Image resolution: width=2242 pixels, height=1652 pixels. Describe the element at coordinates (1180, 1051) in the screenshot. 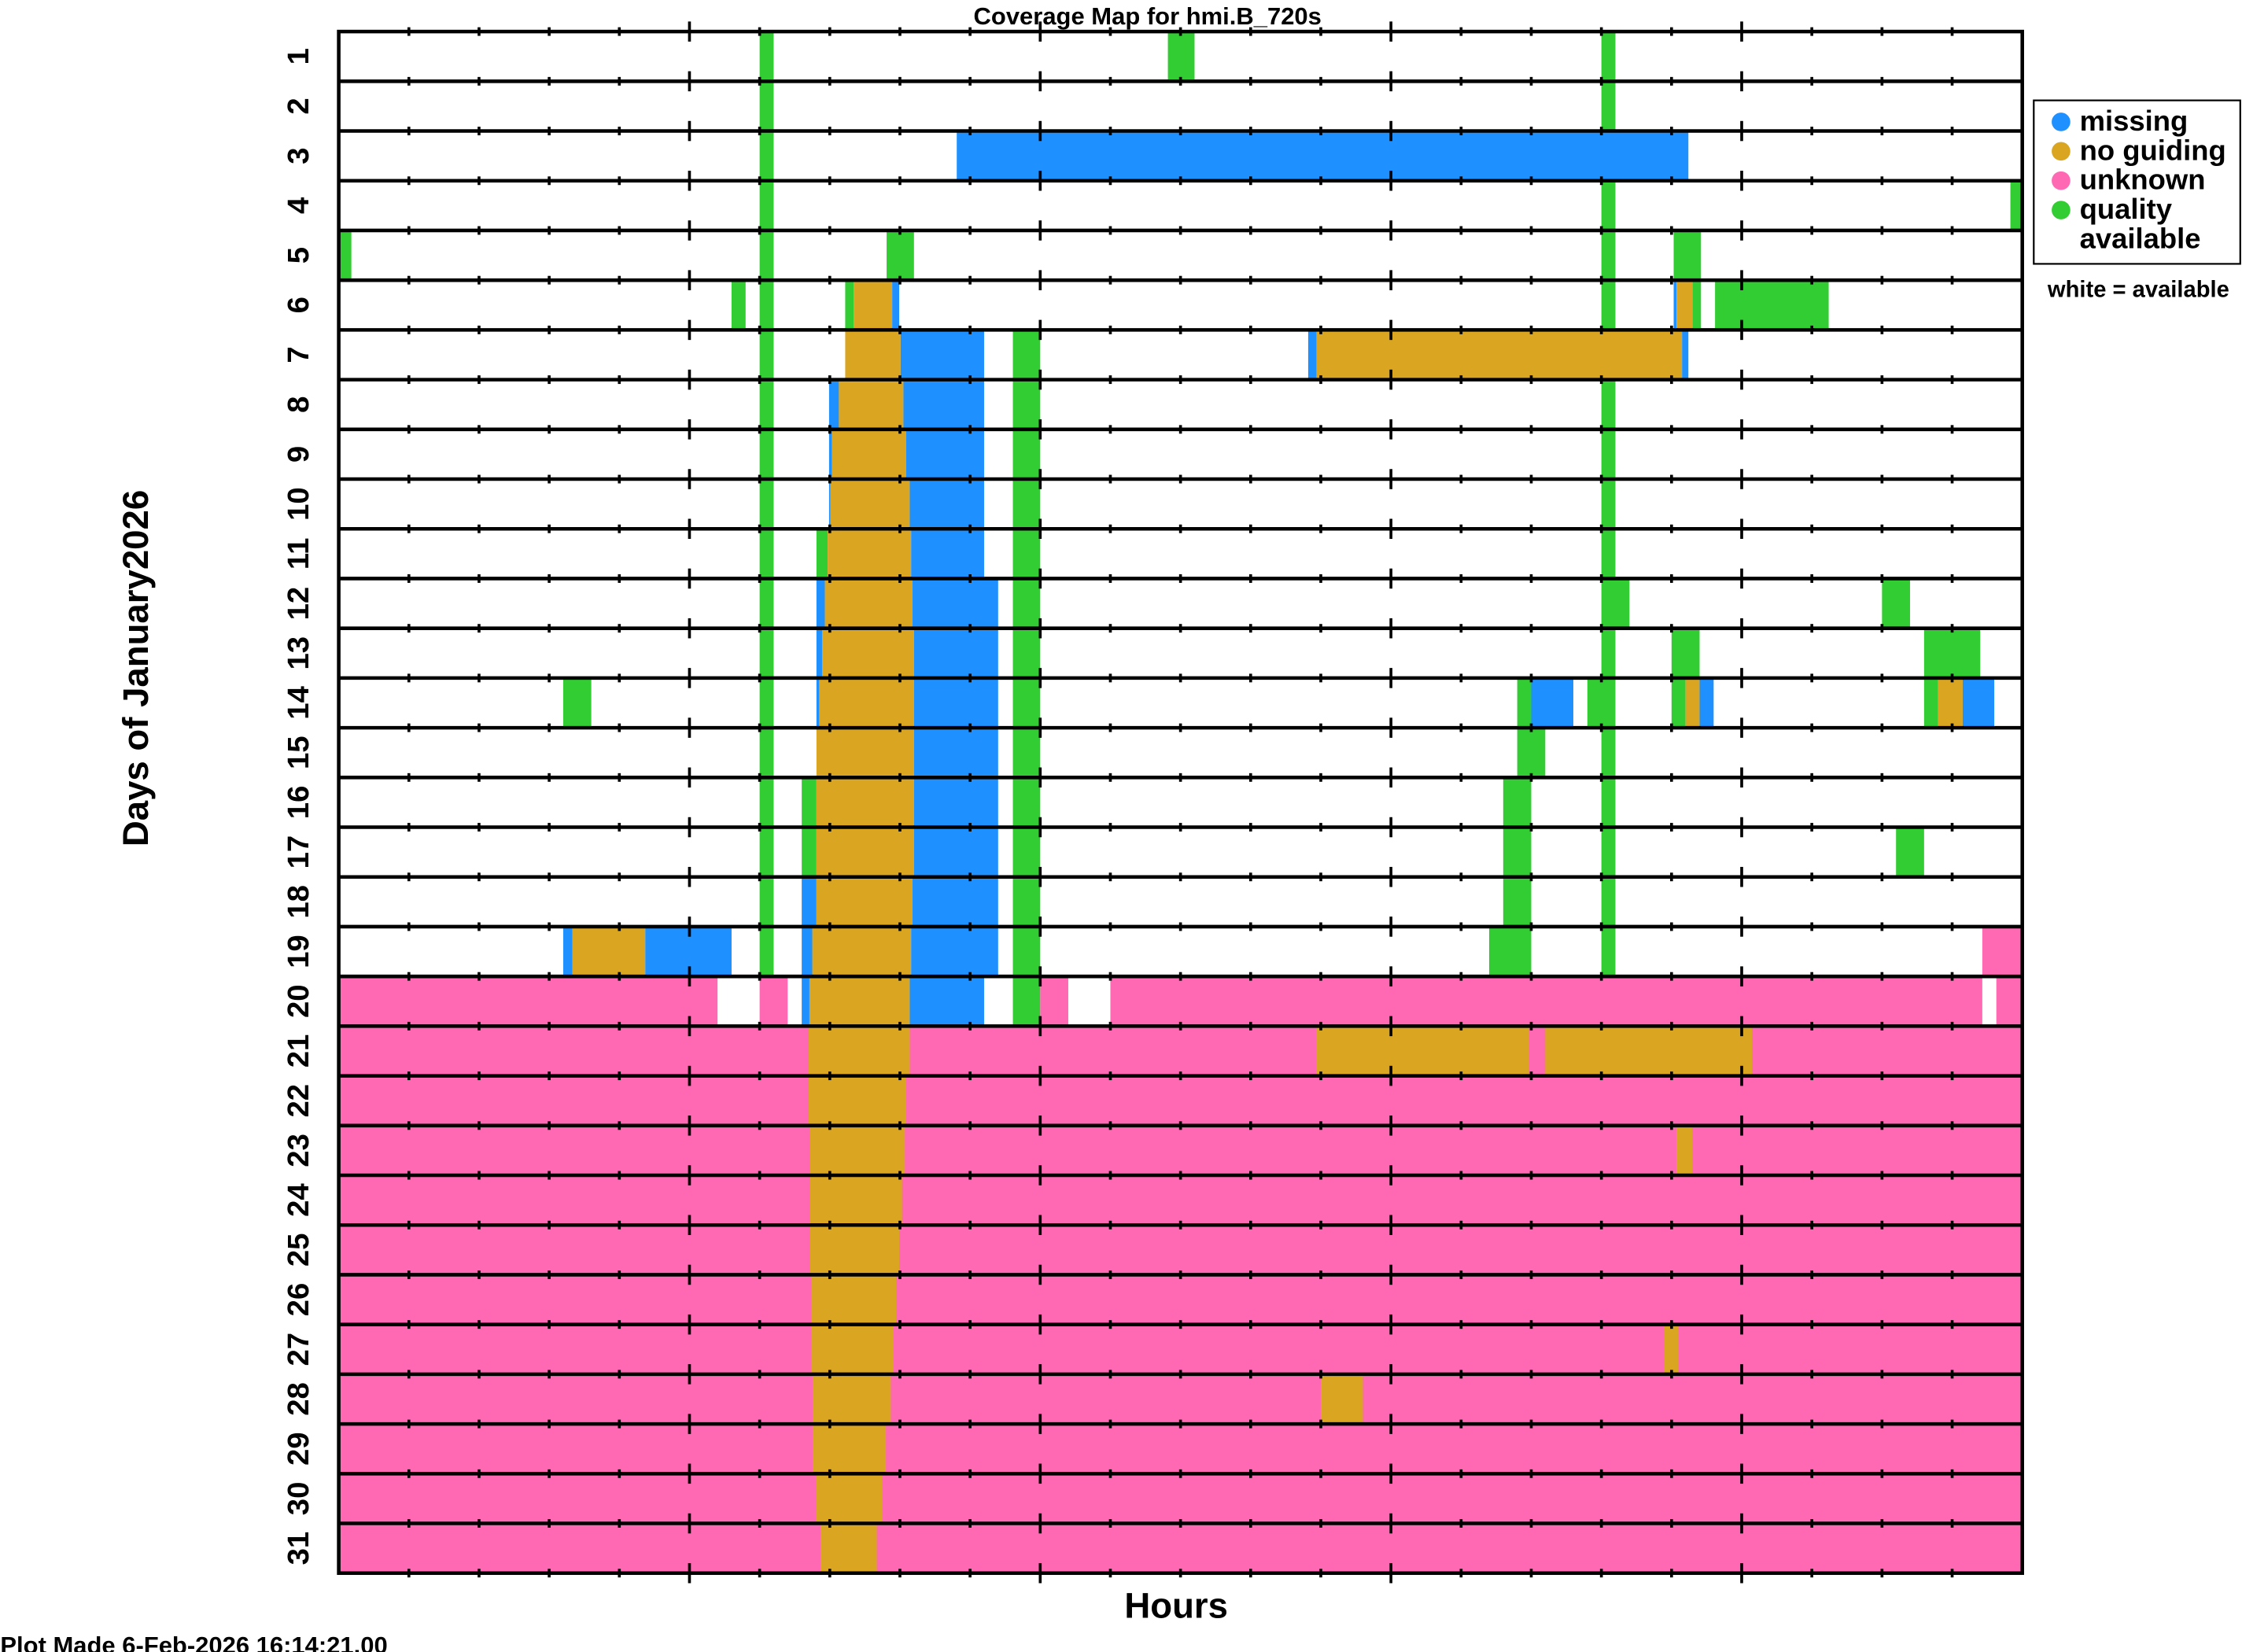

I see `segment-day21-unknown` at that location.